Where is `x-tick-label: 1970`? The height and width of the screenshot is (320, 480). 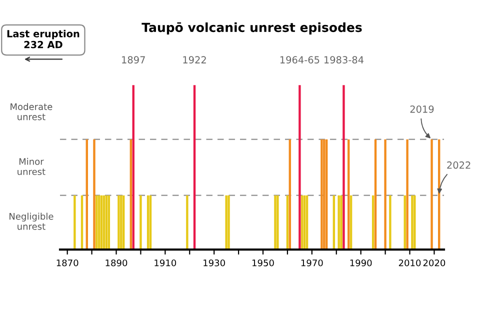 x-tick-label: 1970 is located at coordinates (312, 262).